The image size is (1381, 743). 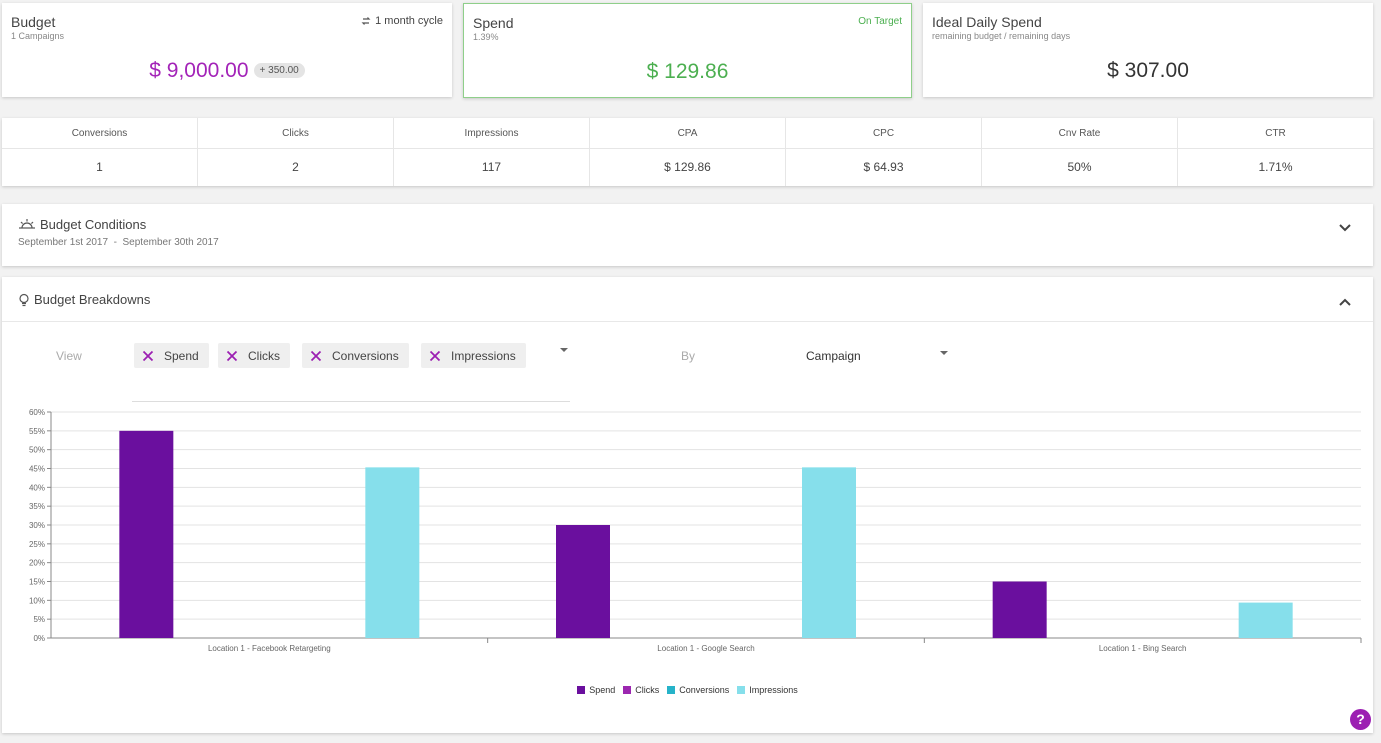 I want to click on y-tick-label: 25%, so click(x=37, y=544).